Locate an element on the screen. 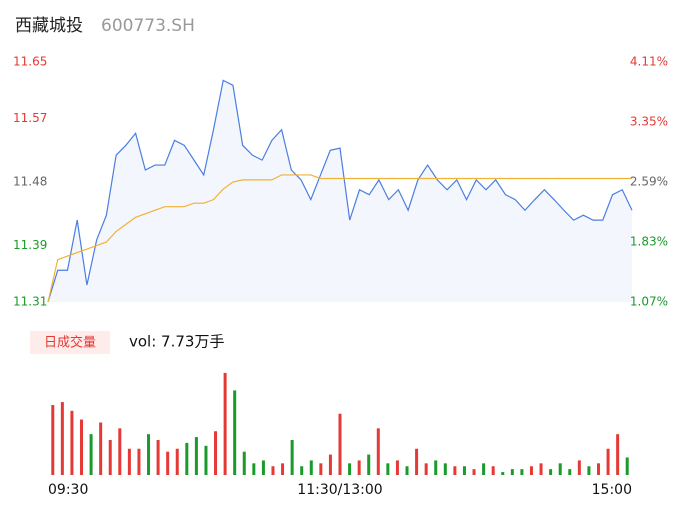  stock-code: 600773.SH is located at coordinates (148, 26).